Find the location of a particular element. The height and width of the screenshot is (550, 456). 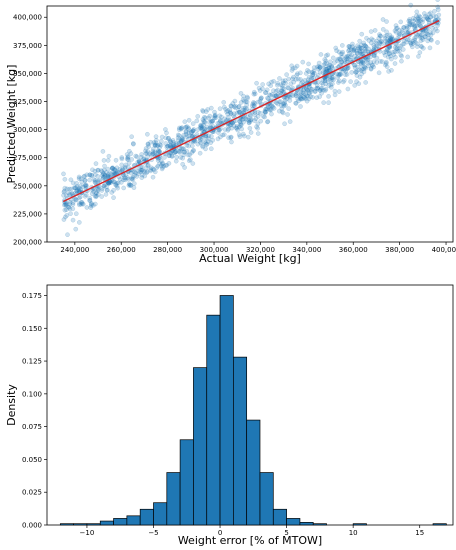

scatter-y-tick-label: 275,000 is located at coordinates (27, 158).